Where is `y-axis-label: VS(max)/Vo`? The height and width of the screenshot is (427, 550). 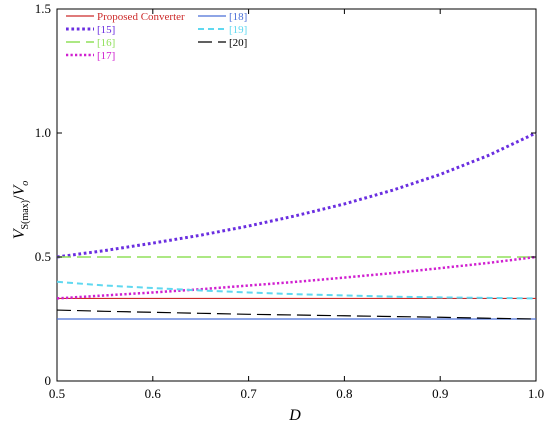 y-axis-label: VS(max)/Vo is located at coordinates (21, 210).